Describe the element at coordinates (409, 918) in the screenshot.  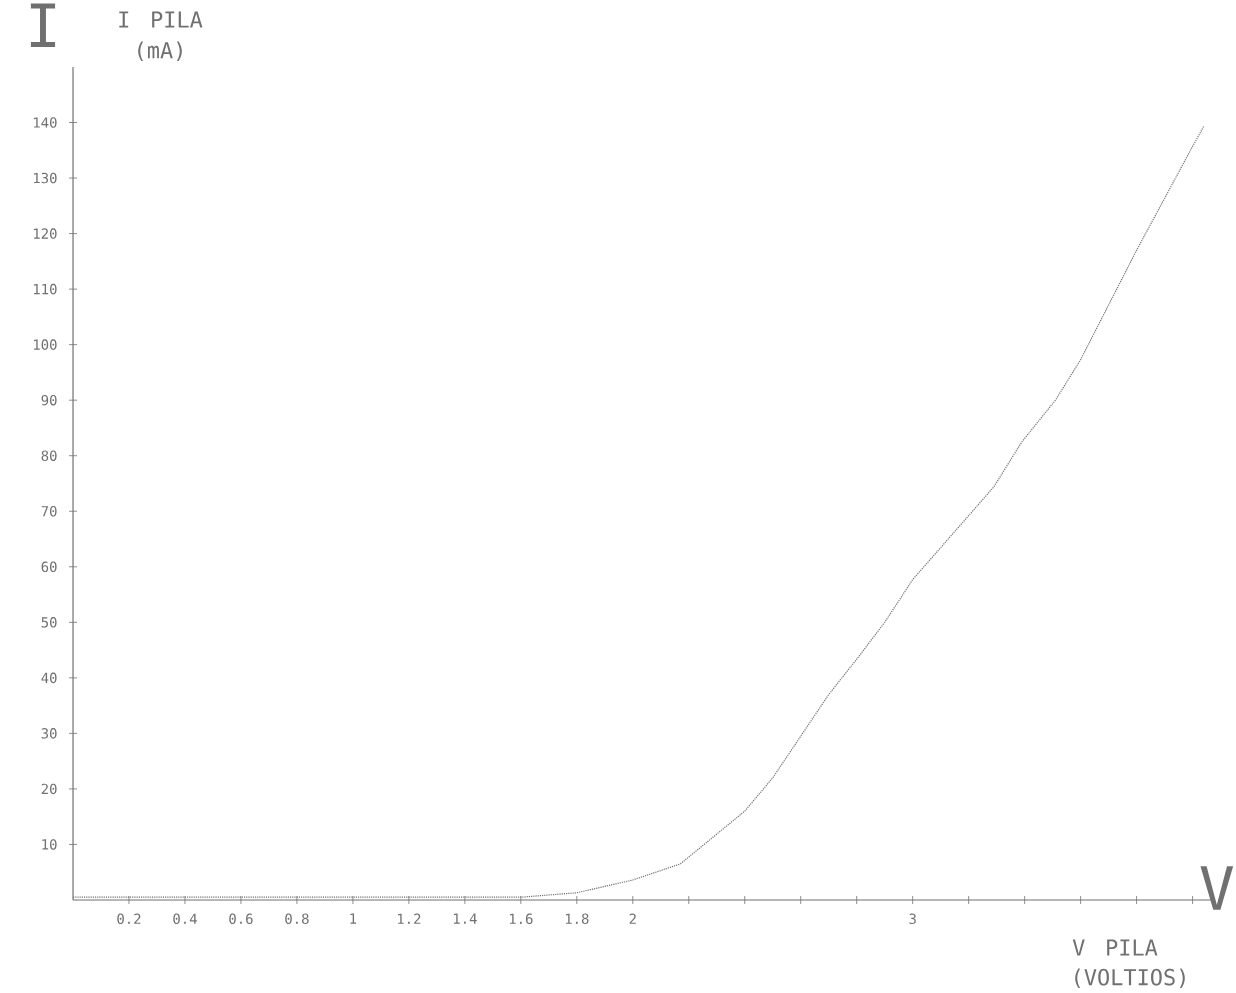
I see `x-tick-label: 1.2` at that location.